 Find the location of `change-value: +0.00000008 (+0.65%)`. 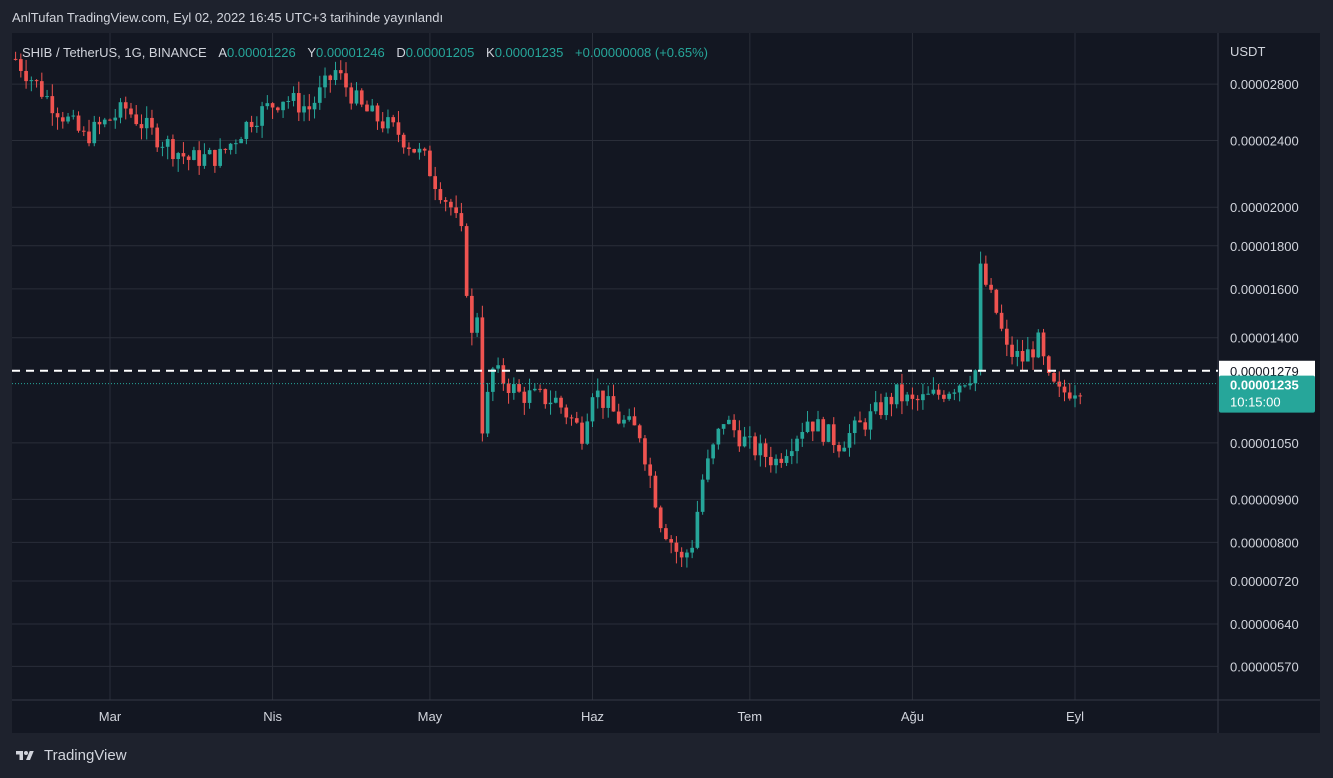

change-value: +0.00000008 (+0.65%) is located at coordinates (641, 52).